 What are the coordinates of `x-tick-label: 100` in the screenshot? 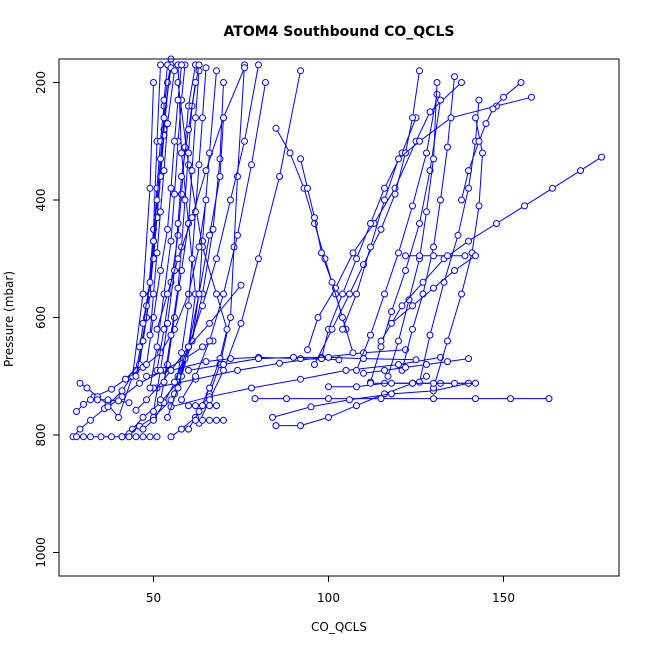 It's located at (328, 598).